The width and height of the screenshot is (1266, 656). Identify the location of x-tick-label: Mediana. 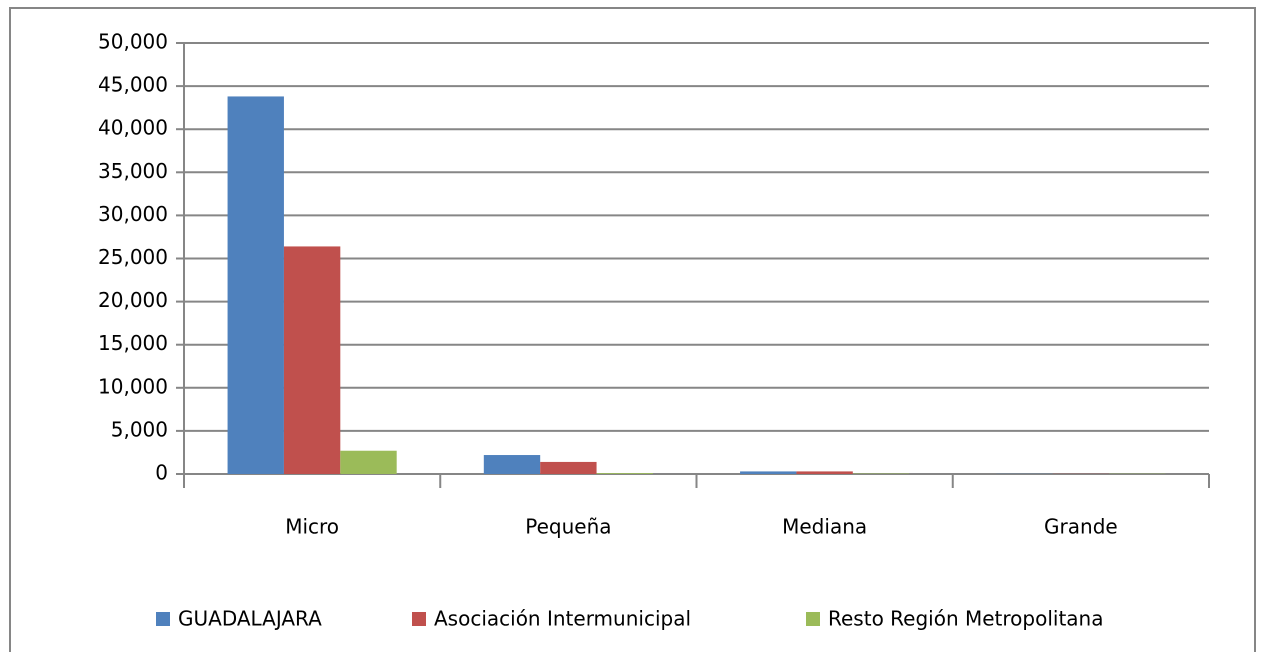
(824, 527).